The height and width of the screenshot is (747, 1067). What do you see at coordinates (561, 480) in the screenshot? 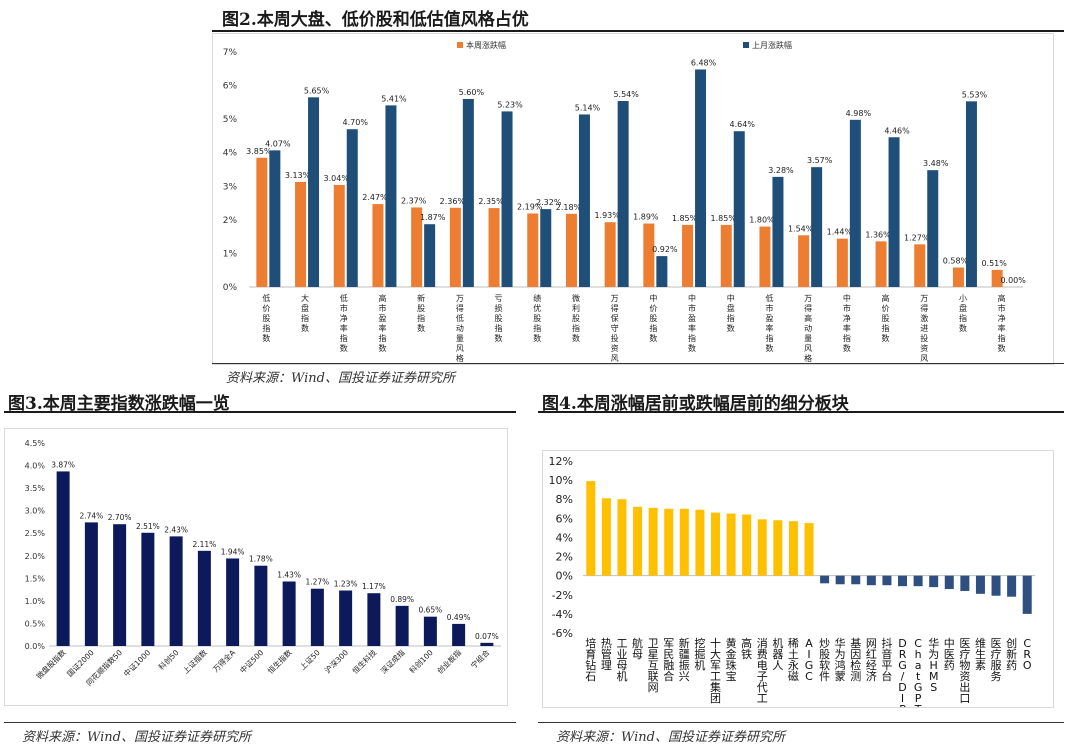
I see `fig4-ytick-label: 10%` at bounding box center [561, 480].